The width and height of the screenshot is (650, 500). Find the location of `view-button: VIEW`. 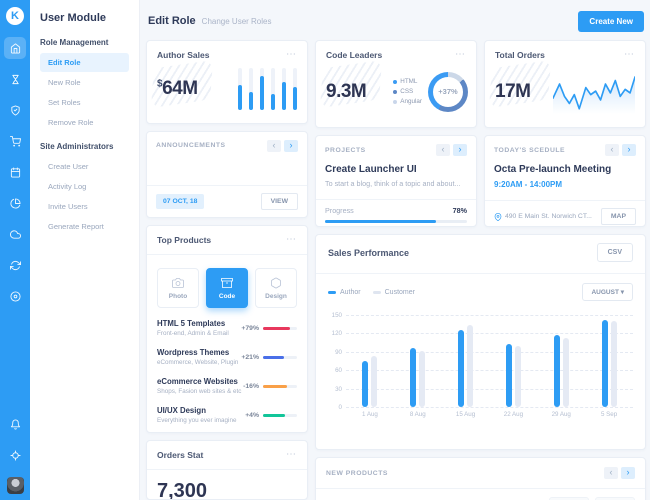

view-button: VIEW is located at coordinates (279, 202).